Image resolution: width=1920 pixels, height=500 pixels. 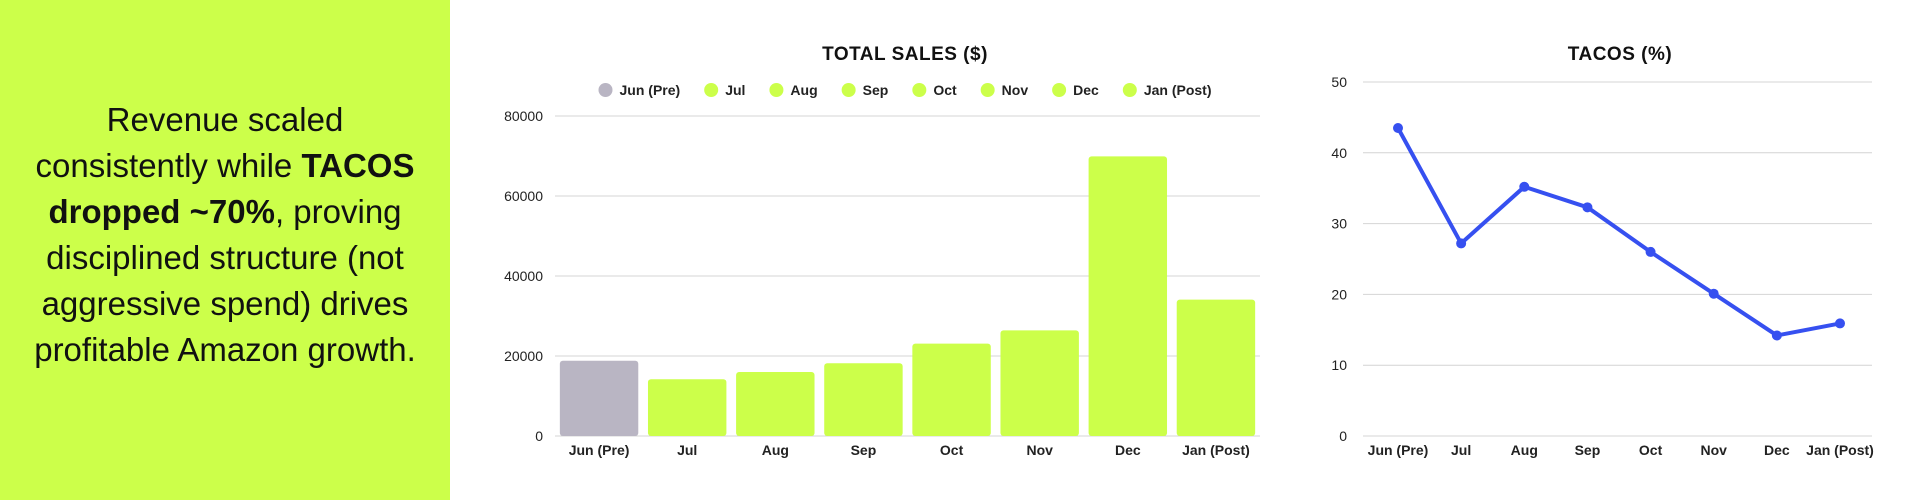 I want to click on headline-bold: TACOS dropped ~70%, so click(x=231, y=188).